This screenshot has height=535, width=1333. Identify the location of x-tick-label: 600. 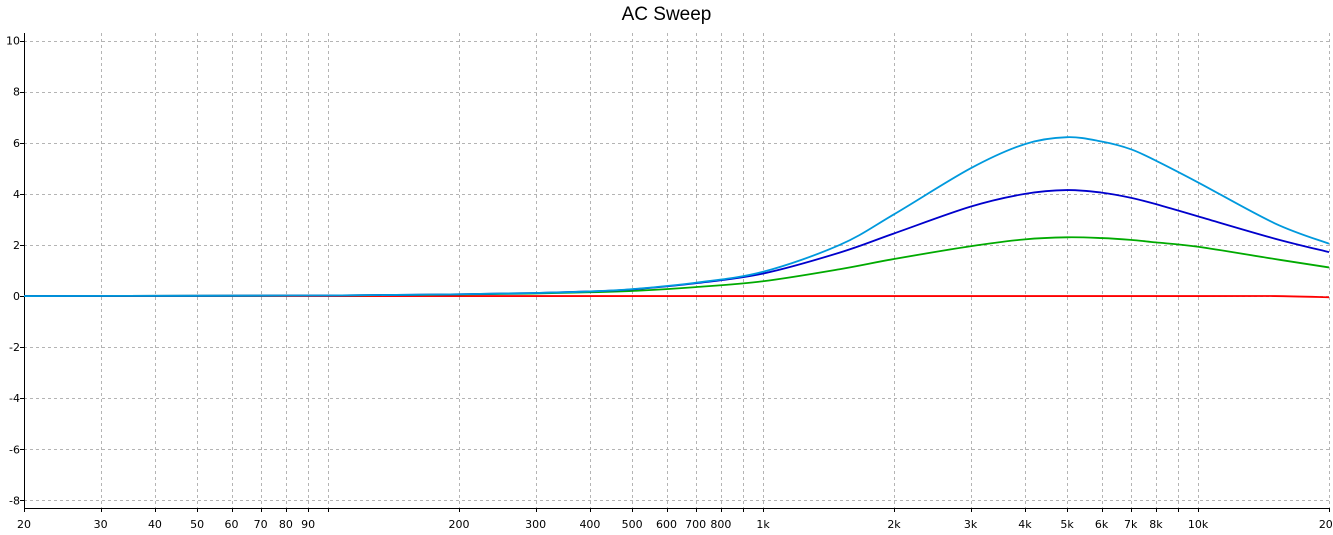
(666, 524).